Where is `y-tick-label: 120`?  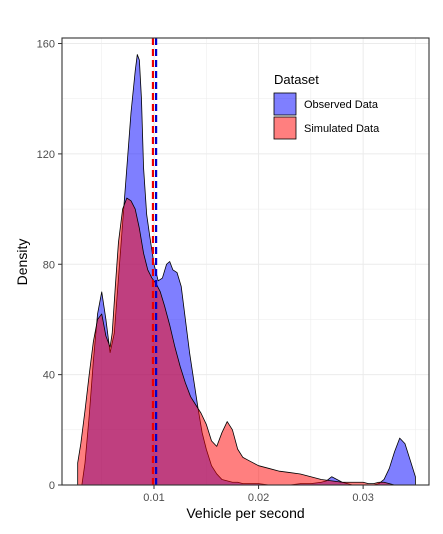
y-tick-label: 120 is located at coordinates (46, 155).